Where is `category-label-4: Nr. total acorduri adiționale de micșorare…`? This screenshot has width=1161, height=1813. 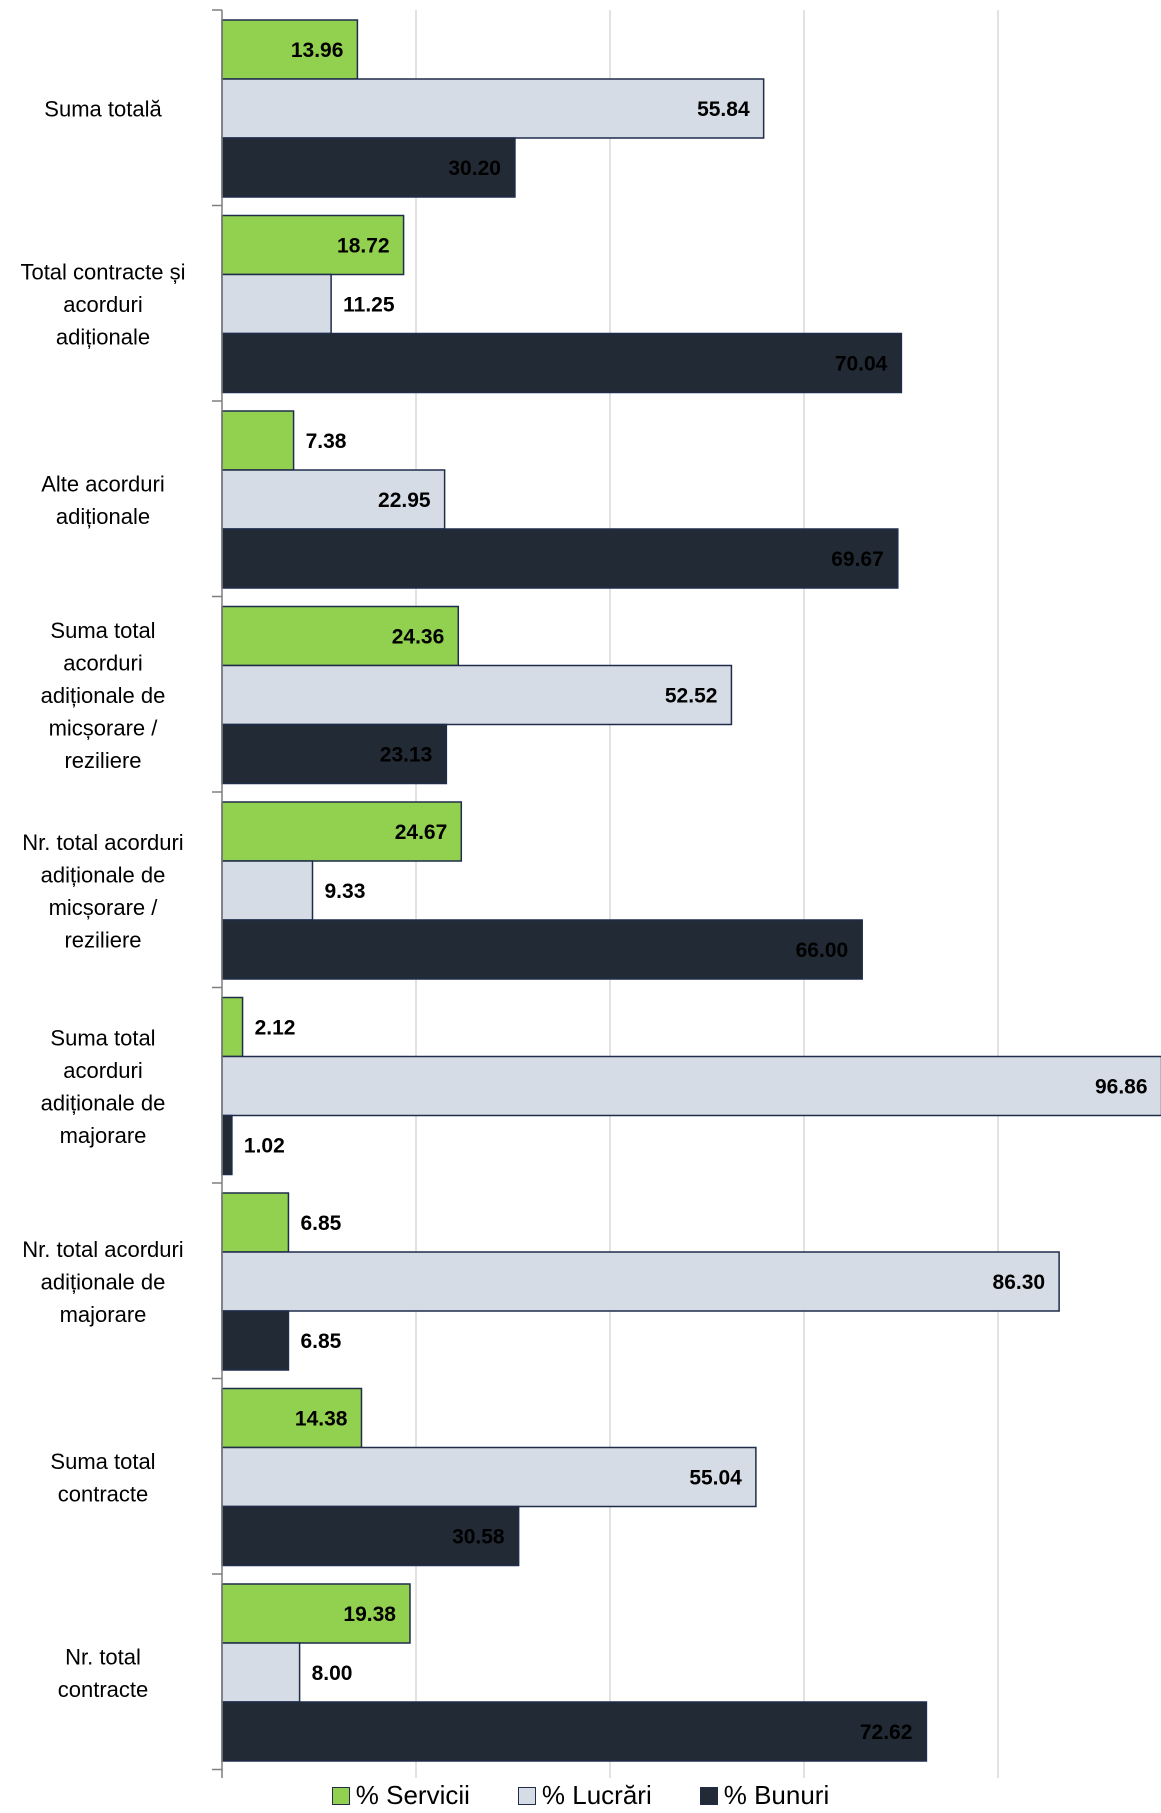
category-label-4: Nr. total acorduri adiționale de micșorare… is located at coordinates (102, 891).